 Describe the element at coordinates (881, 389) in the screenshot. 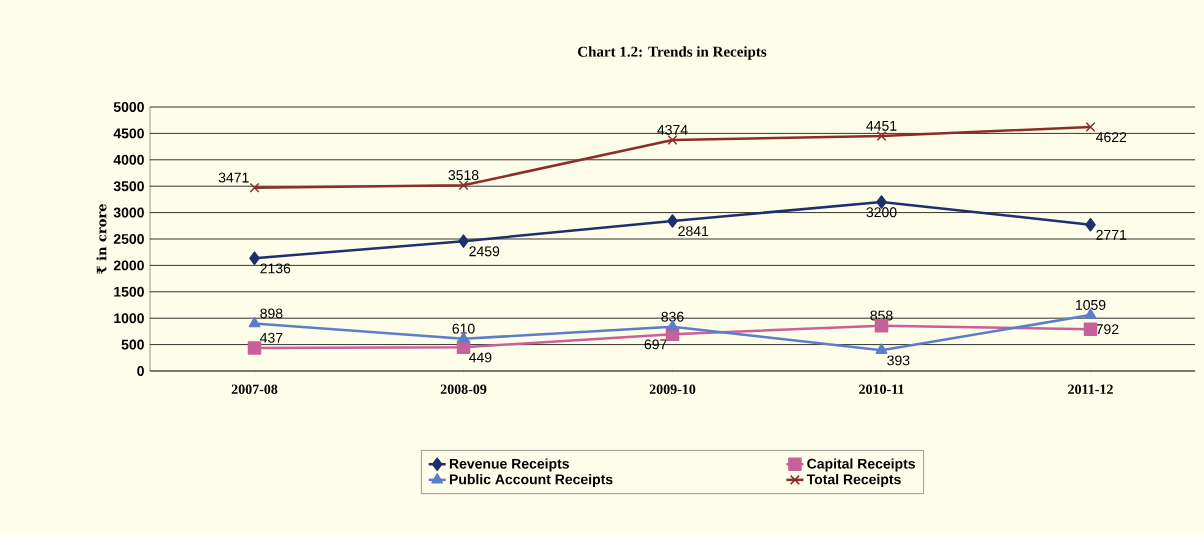

I see `x-tick-label: 2010-11` at that location.